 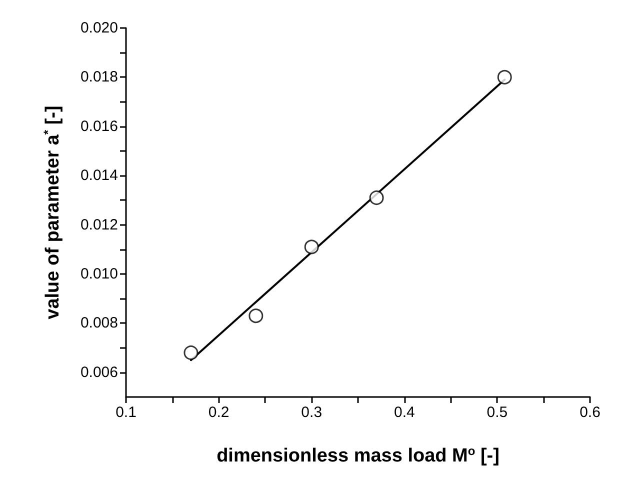 What do you see at coordinates (404, 412) in the screenshot?
I see `x-tick-label: 0.4` at bounding box center [404, 412].